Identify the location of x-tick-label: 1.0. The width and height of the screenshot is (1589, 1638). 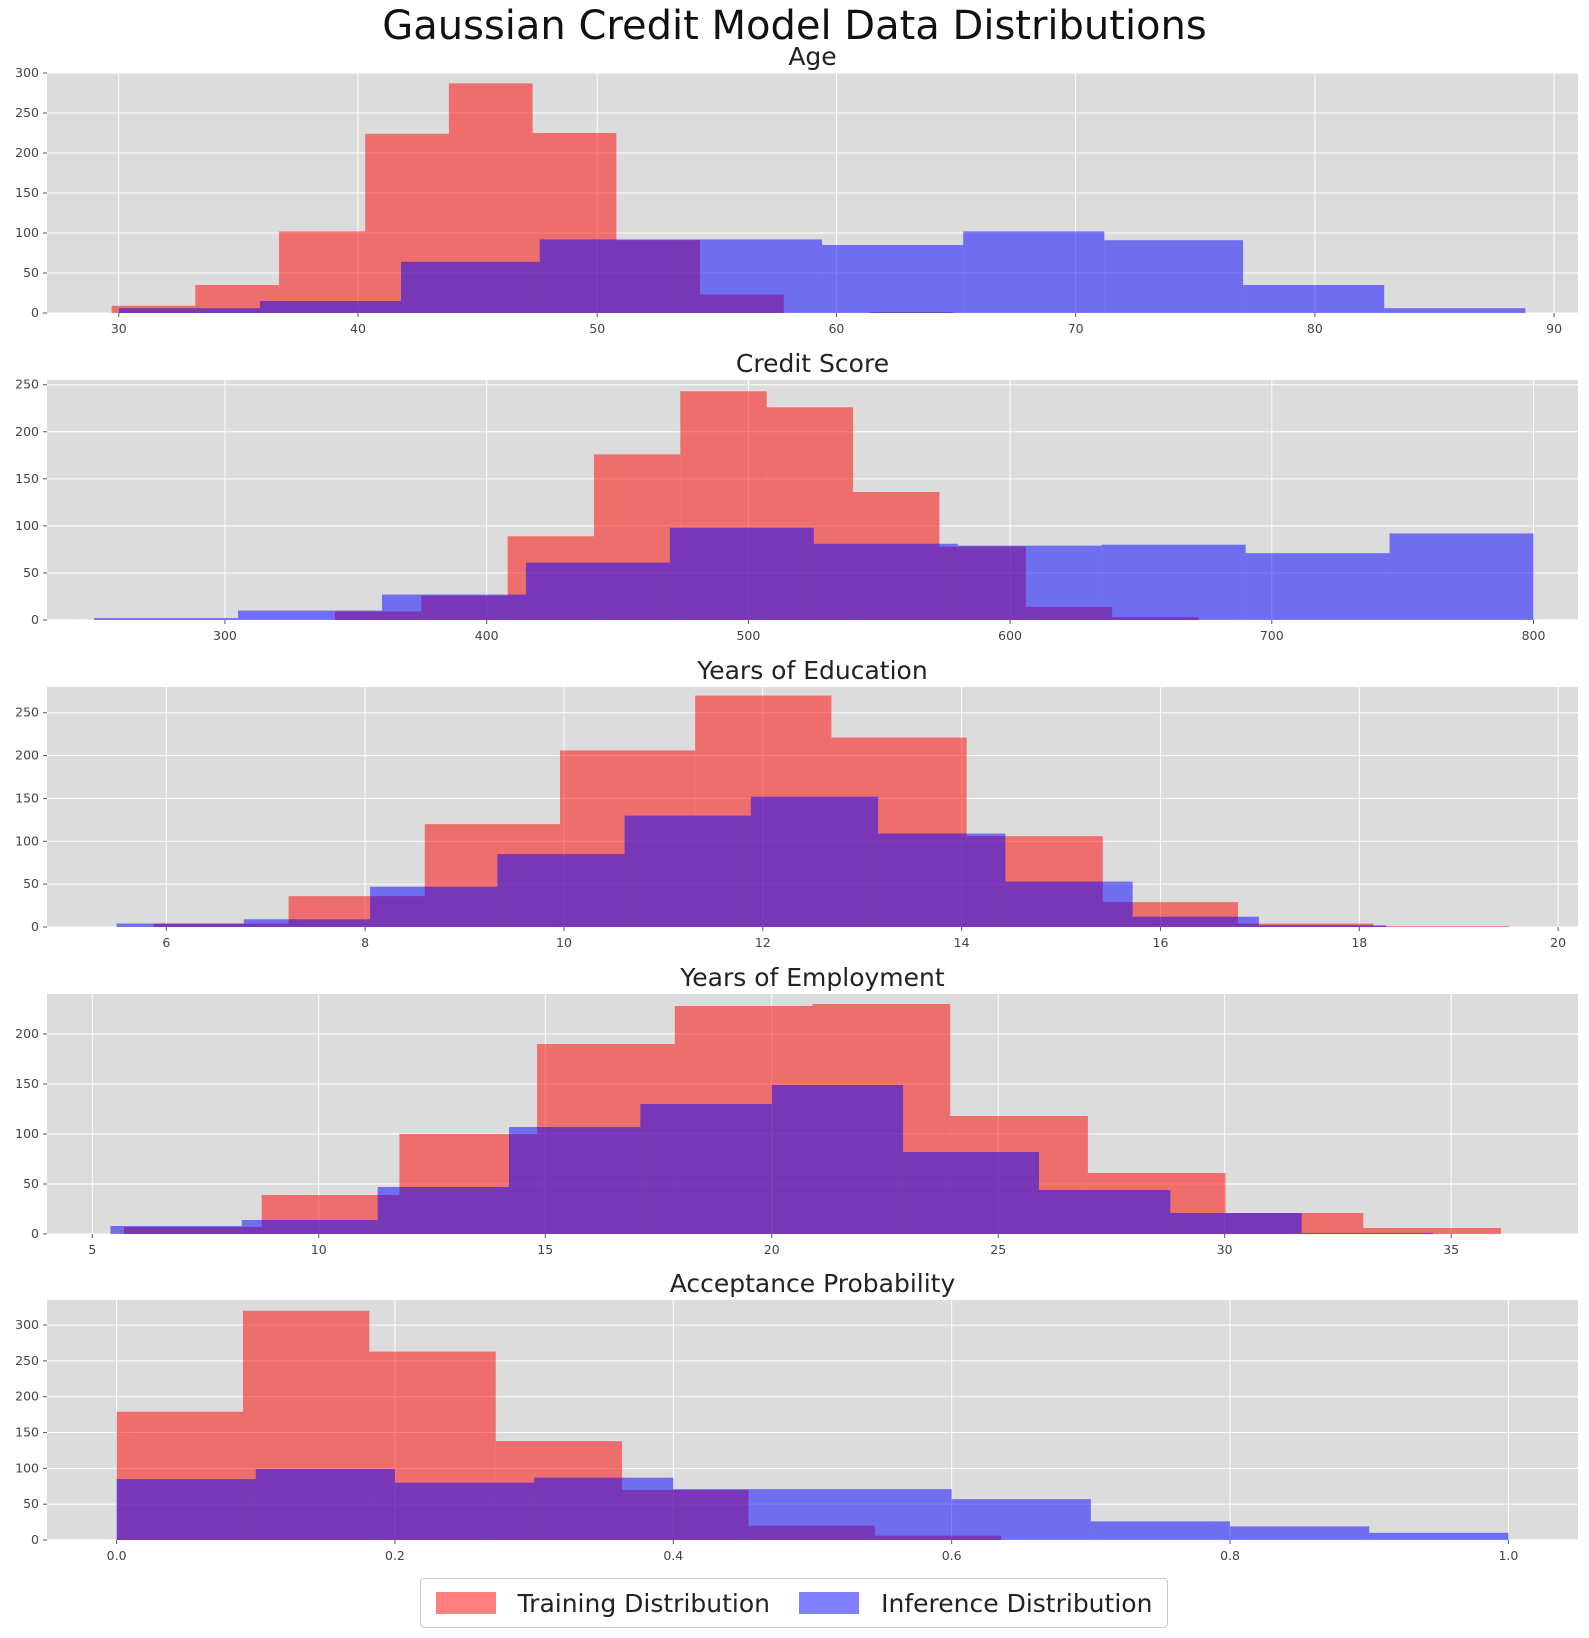
(1508, 1555).